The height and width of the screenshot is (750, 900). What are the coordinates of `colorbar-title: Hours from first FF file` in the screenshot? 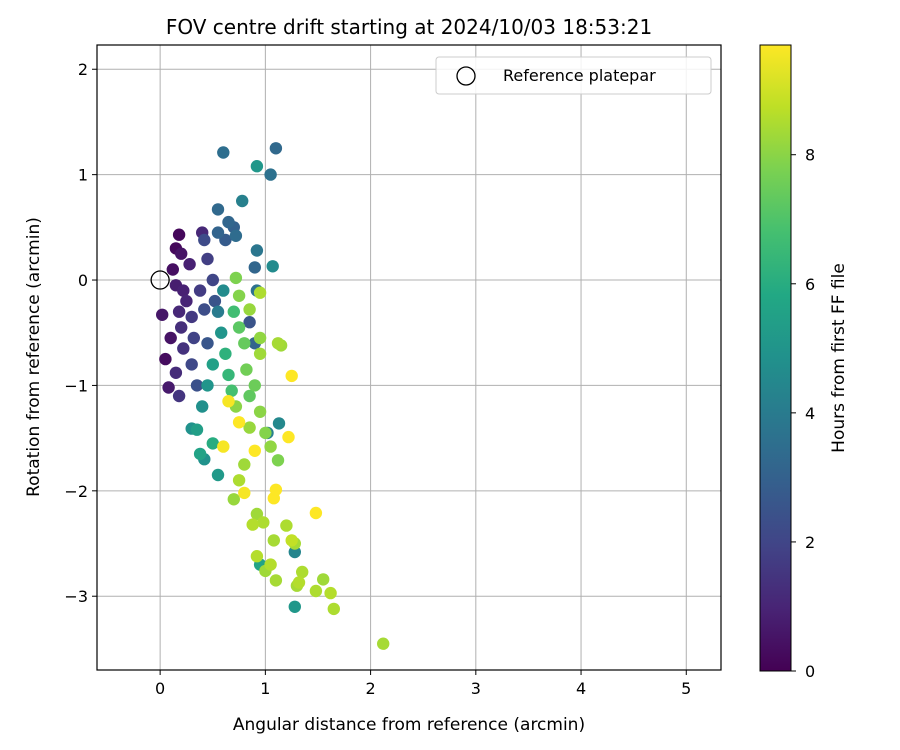 It's located at (839, 358).